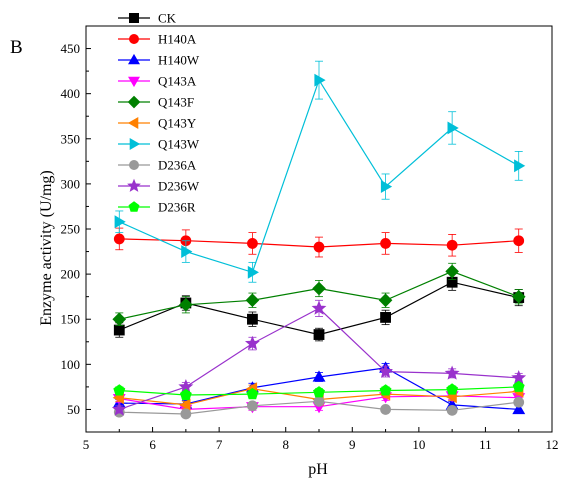 The height and width of the screenshot is (483, 573). Describe the element at coordinates (71, 138) in the screenshot. I see `y-tick-label: 350` at that location.